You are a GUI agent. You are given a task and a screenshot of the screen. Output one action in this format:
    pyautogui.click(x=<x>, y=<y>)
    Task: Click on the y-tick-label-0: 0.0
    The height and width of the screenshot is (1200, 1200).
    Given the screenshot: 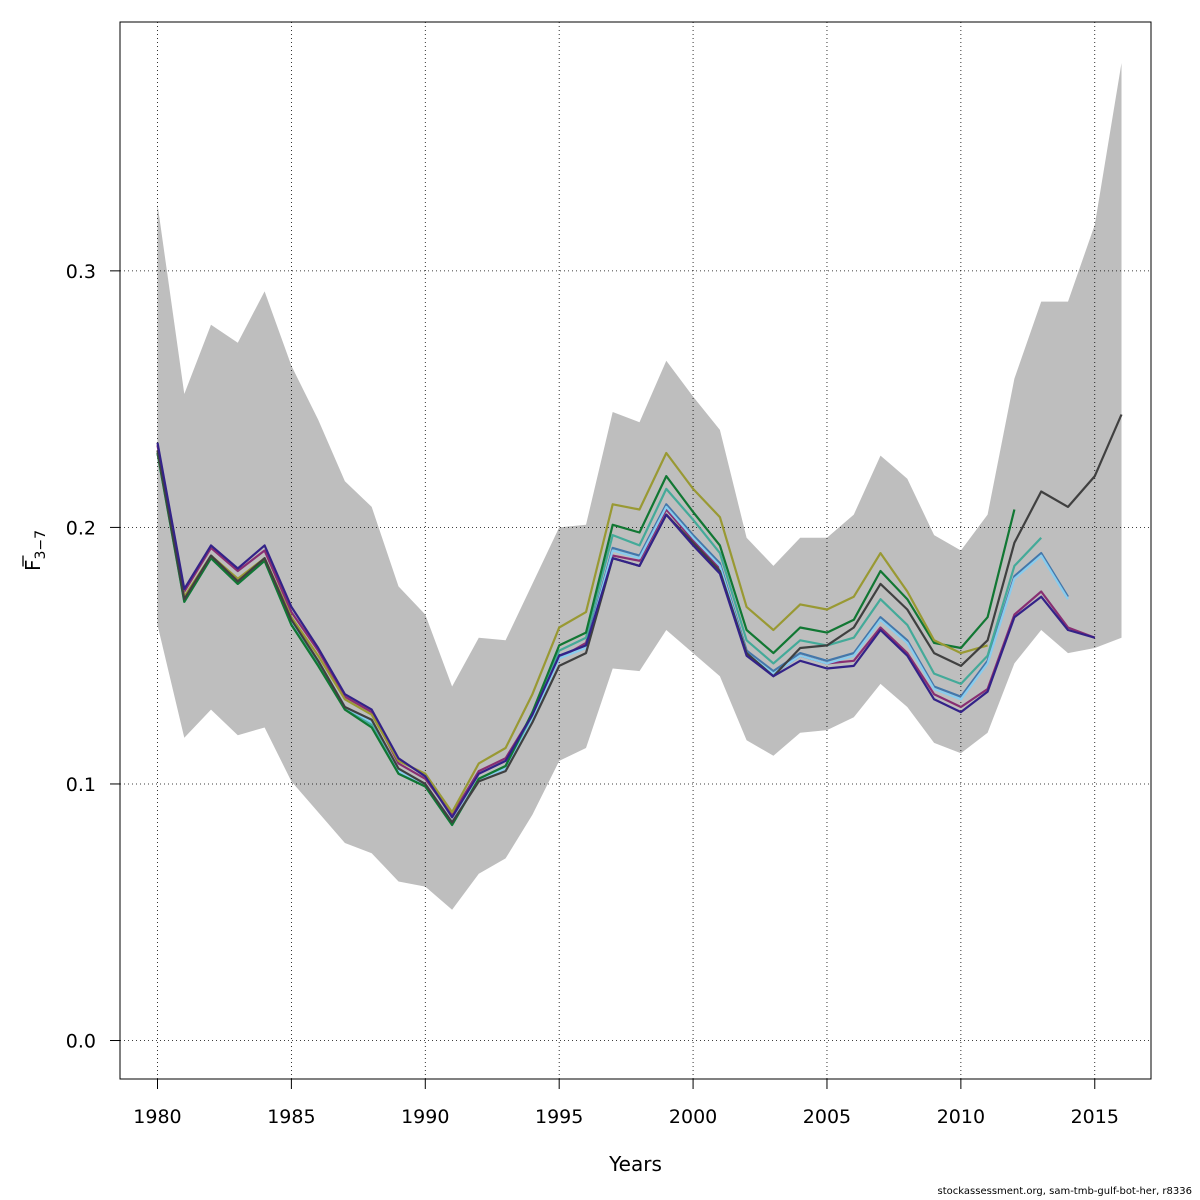 What is the action you would take?
    pyautogui.click(x=81, y=1042)
    